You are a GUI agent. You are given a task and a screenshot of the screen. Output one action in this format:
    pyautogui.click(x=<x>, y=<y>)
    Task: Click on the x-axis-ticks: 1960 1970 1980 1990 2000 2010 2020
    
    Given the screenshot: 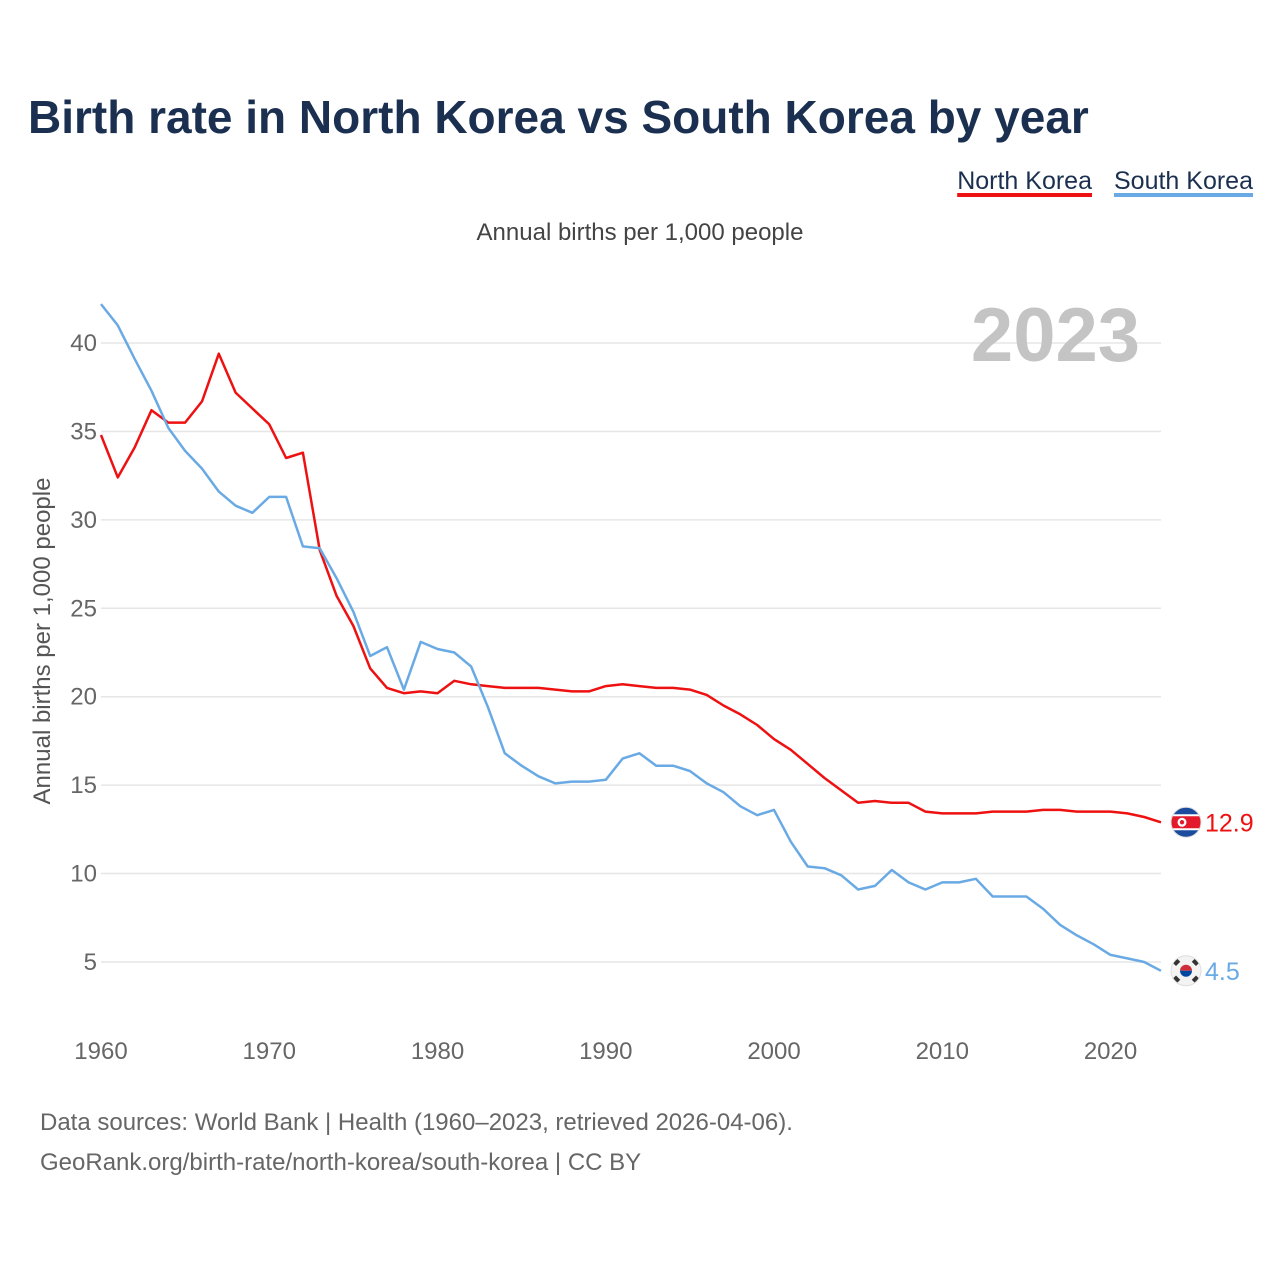 What is the action you would take?
    pyautogui.click(x=605, y=1051)
    